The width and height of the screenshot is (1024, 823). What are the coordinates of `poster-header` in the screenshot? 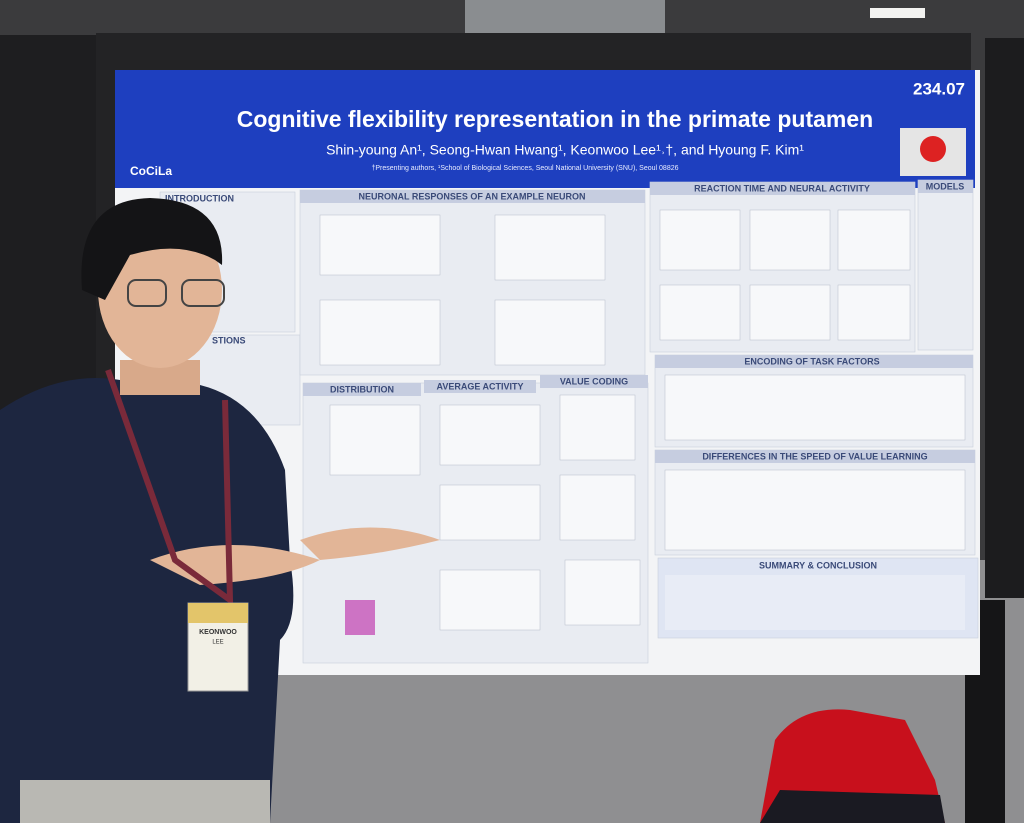 It's located at (545, 129).